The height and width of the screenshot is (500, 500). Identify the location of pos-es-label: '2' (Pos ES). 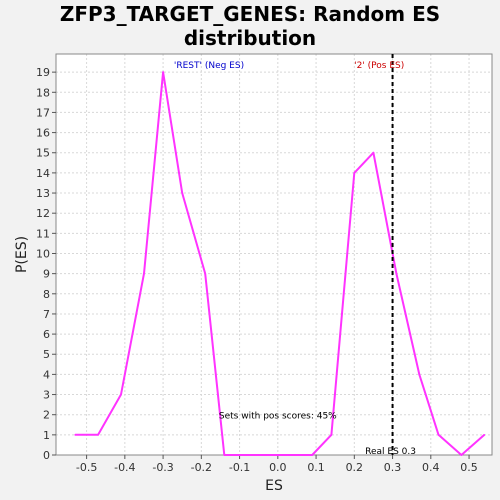
(379, 66).